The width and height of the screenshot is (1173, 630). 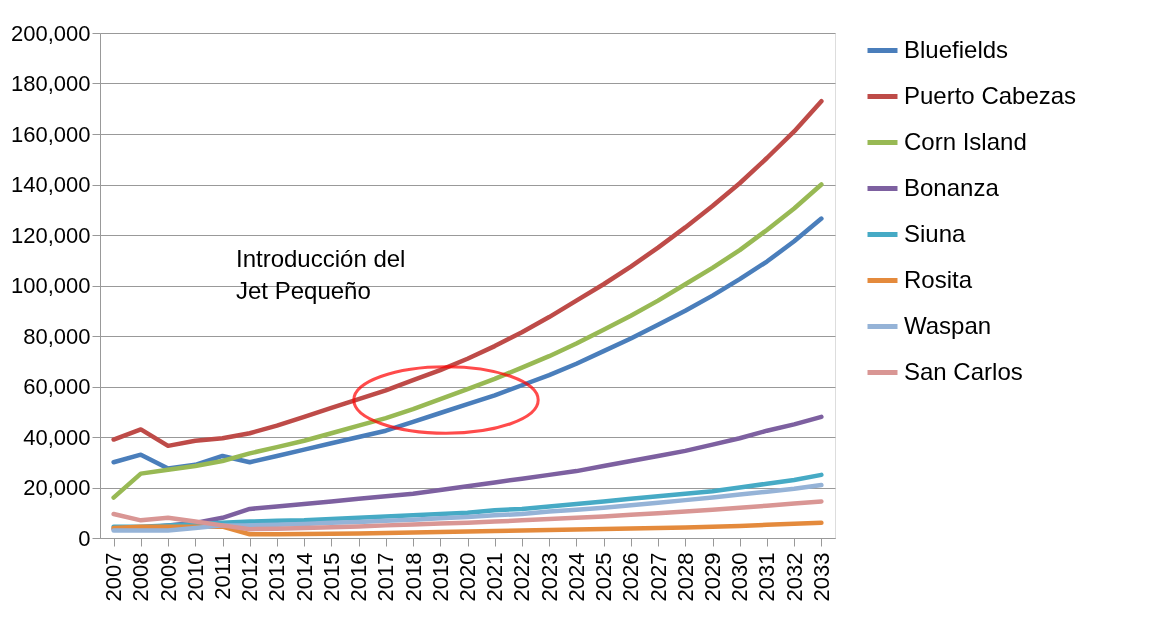 I want to click on x-tick-label: 2017, so click(x=386, y=577).